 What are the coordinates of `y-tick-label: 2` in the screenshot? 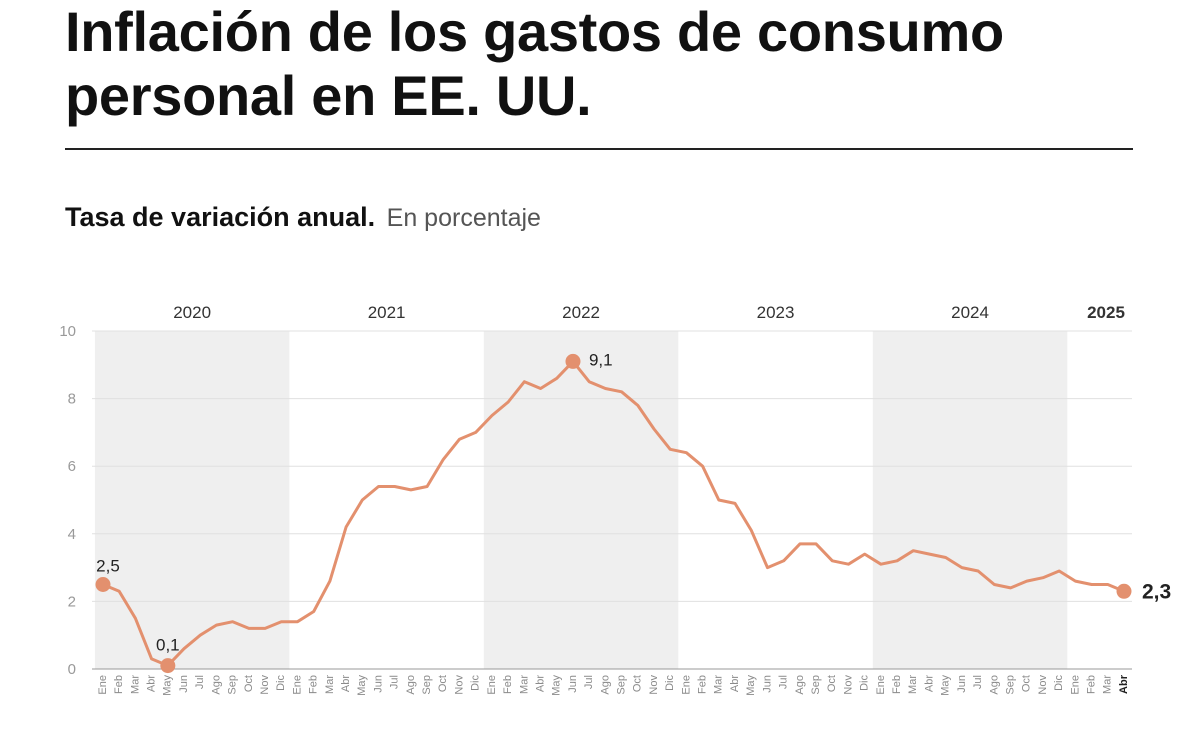 It's located at (72, 601).